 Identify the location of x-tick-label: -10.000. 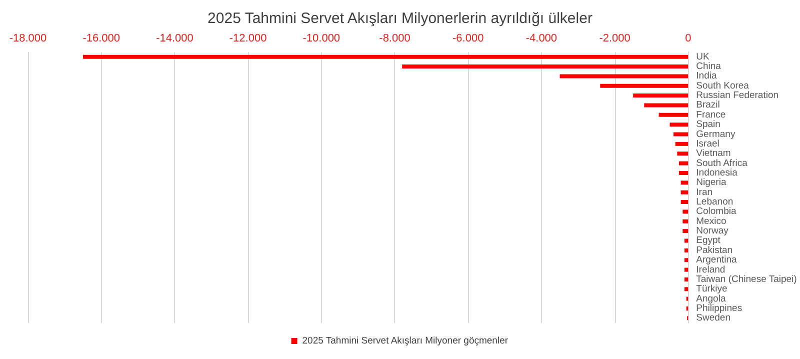
(321, 38).